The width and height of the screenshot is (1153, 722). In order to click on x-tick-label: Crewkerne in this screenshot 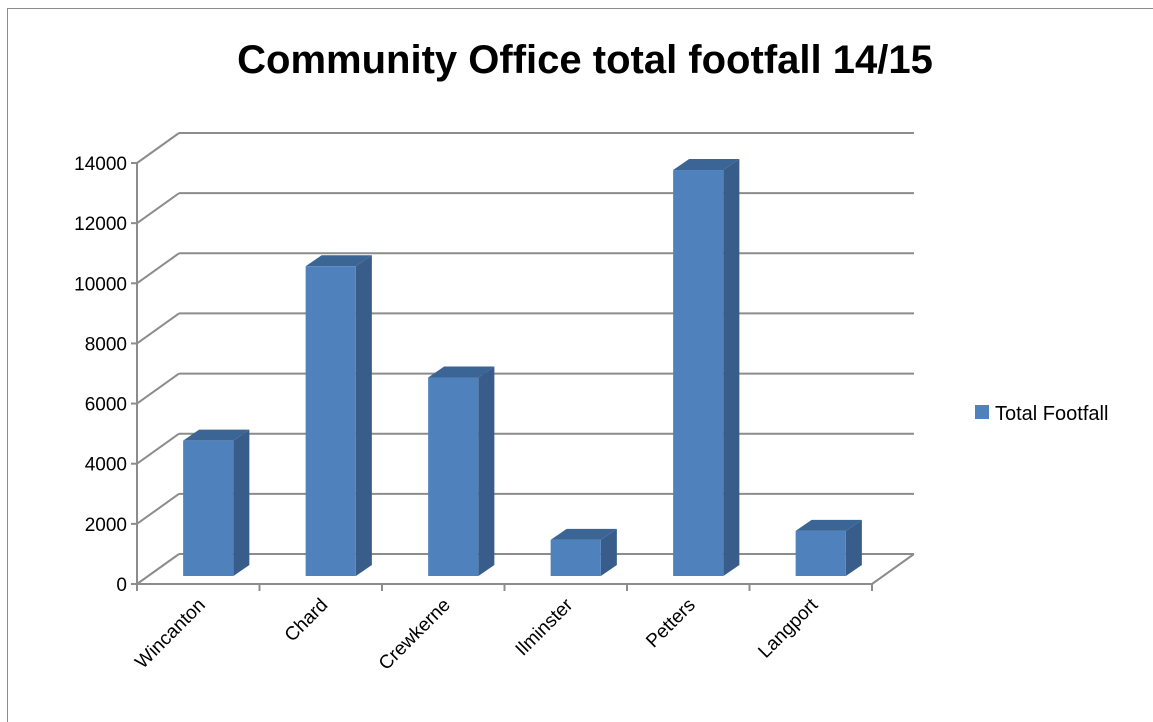, I will do `click(415, 635)`.